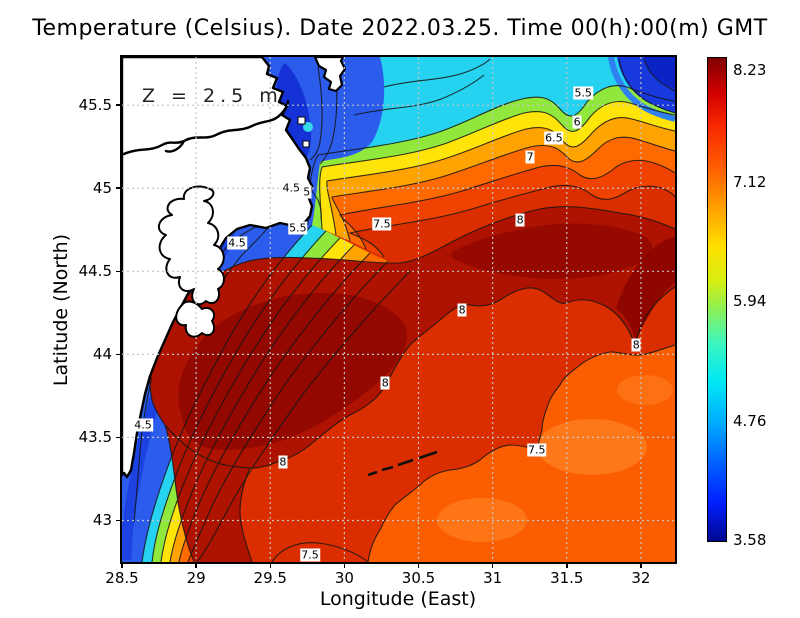  What do you see at coordinates (750, 301) in the screenshot?
I see `colorbar-tick-label: 5.94` at bounding box center [750, 301].